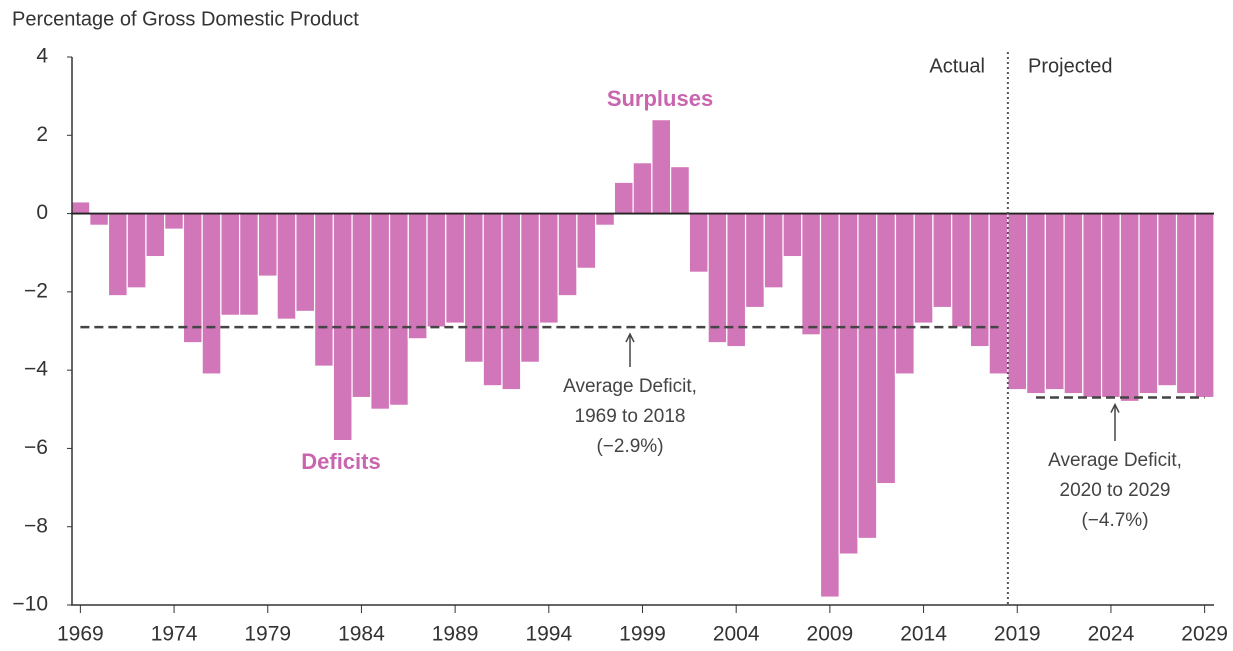 This screenshot has height=651, width=1233. I want to click on surpluses-label: Surpluses, so click(660, 98).